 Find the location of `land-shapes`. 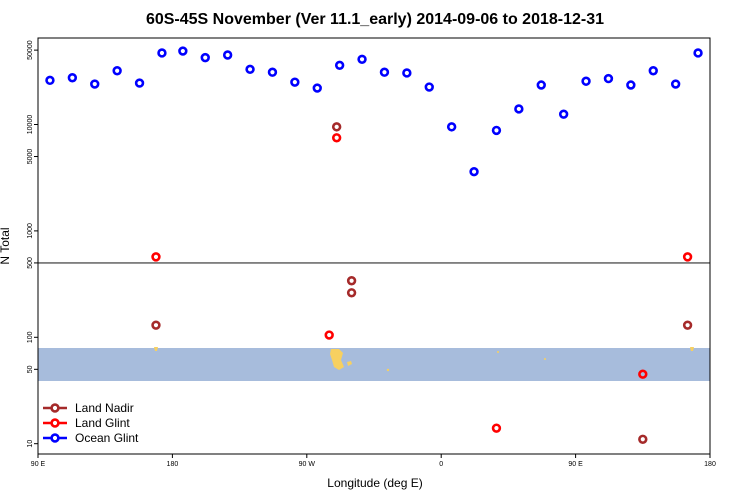

land-shapes is located at coordinates (424, 359).